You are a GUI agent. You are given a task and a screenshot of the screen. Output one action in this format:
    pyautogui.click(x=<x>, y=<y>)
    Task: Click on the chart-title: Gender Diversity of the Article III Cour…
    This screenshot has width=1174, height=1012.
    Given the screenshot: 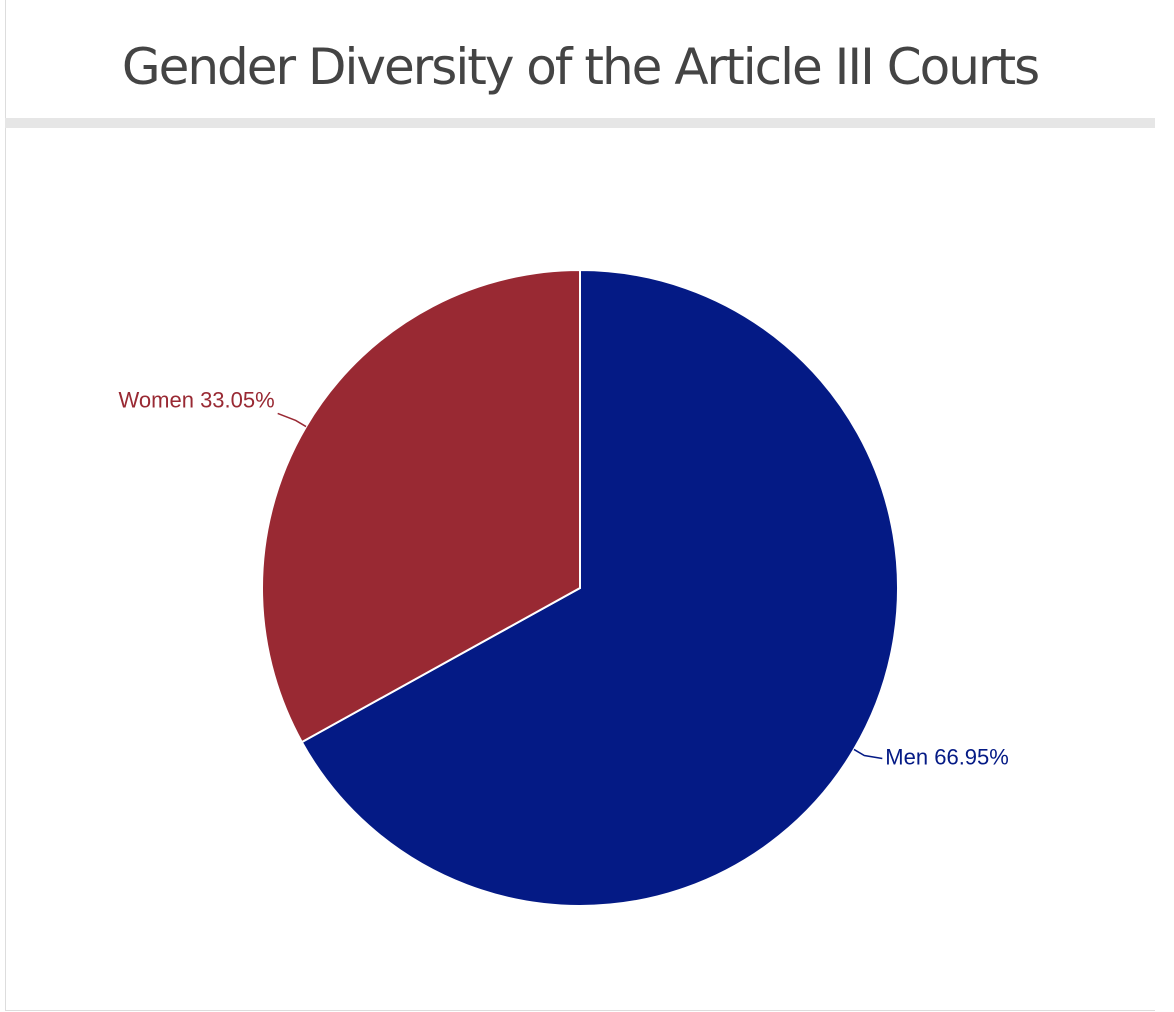 What is the action you would take?
    pyautogui.click(x=580, y=67)
    